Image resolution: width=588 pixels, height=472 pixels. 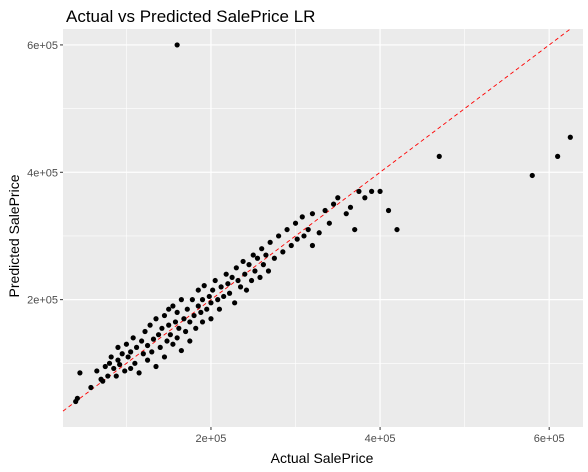 I want to click on y-axis-ticks: 2e+05 4e+05 6e+05, so click(x=45, y=173).